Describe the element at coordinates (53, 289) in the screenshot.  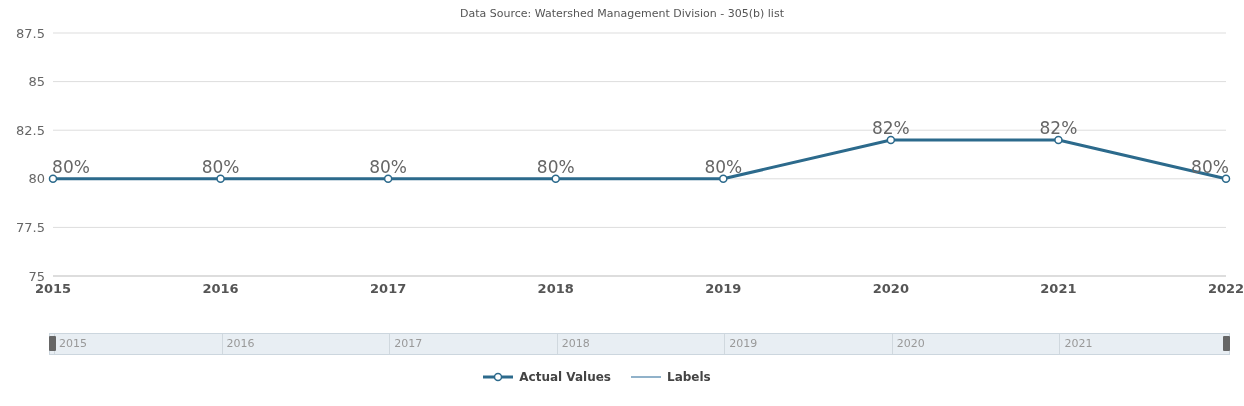
I see `x-tick-label: 2015` at that location.